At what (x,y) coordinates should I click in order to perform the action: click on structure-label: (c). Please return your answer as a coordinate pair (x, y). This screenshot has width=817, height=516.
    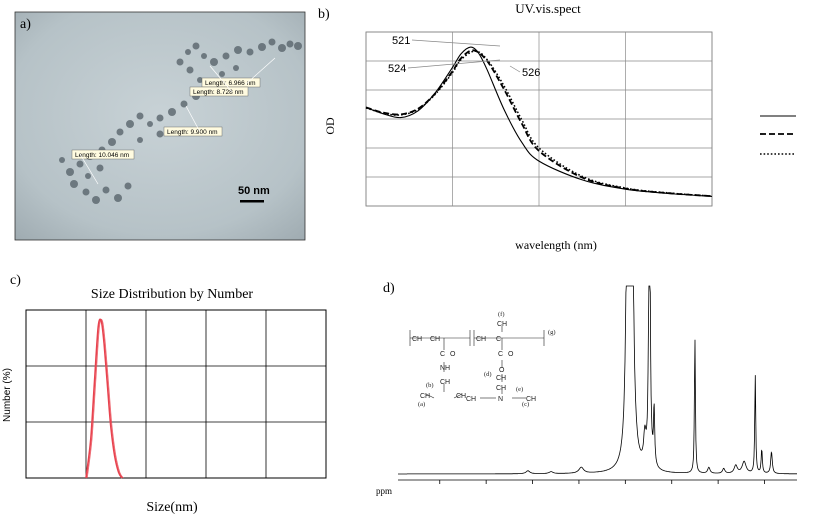
    Looking at the image, I should click on (525, 404).